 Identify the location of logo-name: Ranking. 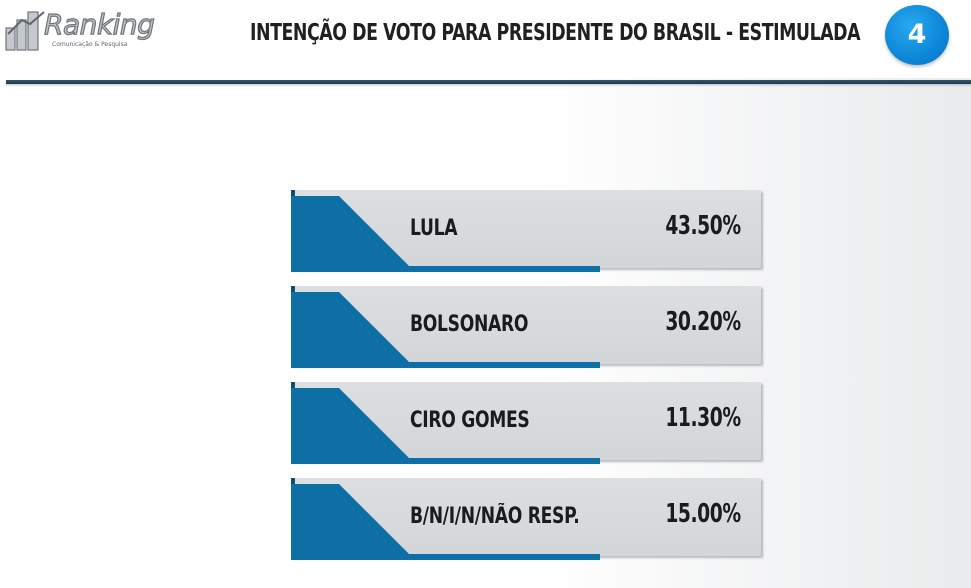
(99, 24).